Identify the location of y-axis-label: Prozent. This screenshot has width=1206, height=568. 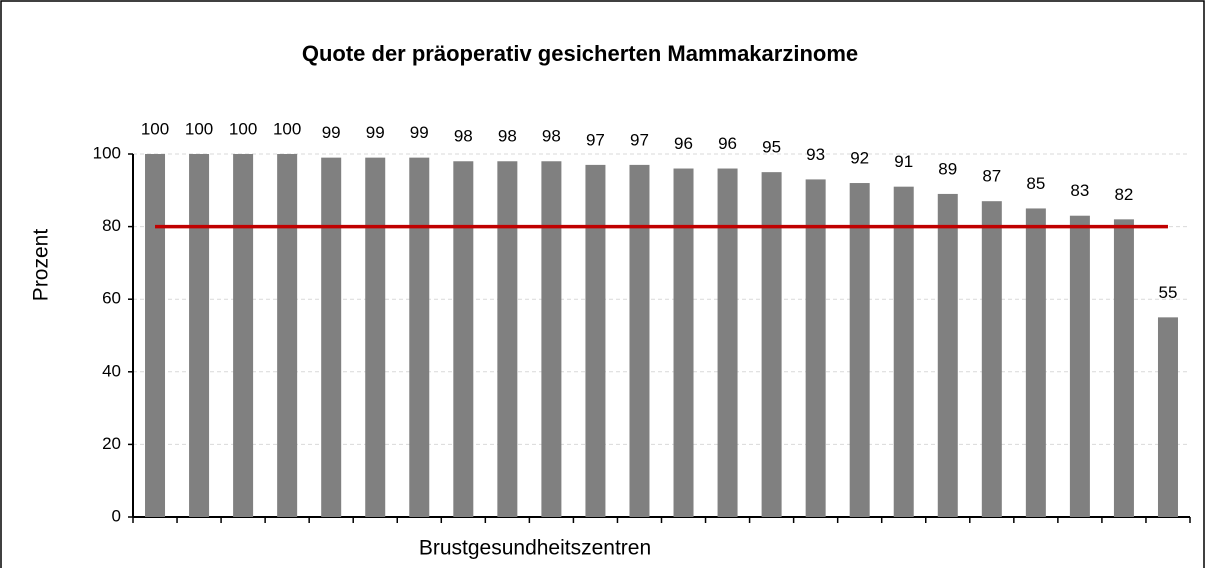
(41, 265).